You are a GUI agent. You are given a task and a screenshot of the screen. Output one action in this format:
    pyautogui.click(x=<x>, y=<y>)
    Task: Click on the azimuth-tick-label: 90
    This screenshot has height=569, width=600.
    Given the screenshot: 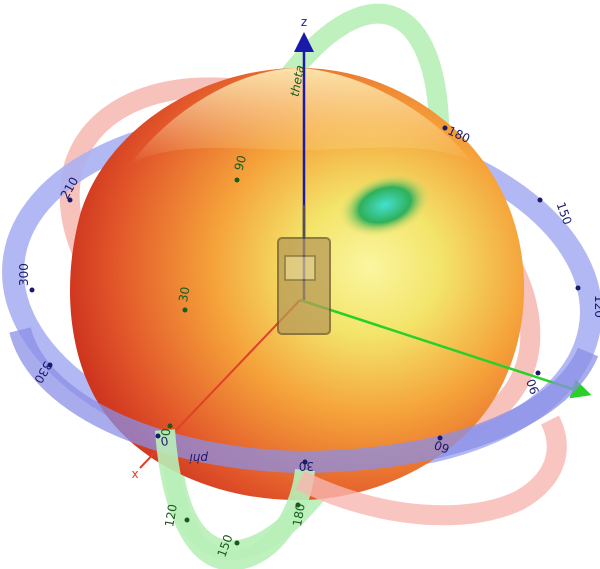 What is the action you would take?
    pyautogui.click(x=533, y=386)
    